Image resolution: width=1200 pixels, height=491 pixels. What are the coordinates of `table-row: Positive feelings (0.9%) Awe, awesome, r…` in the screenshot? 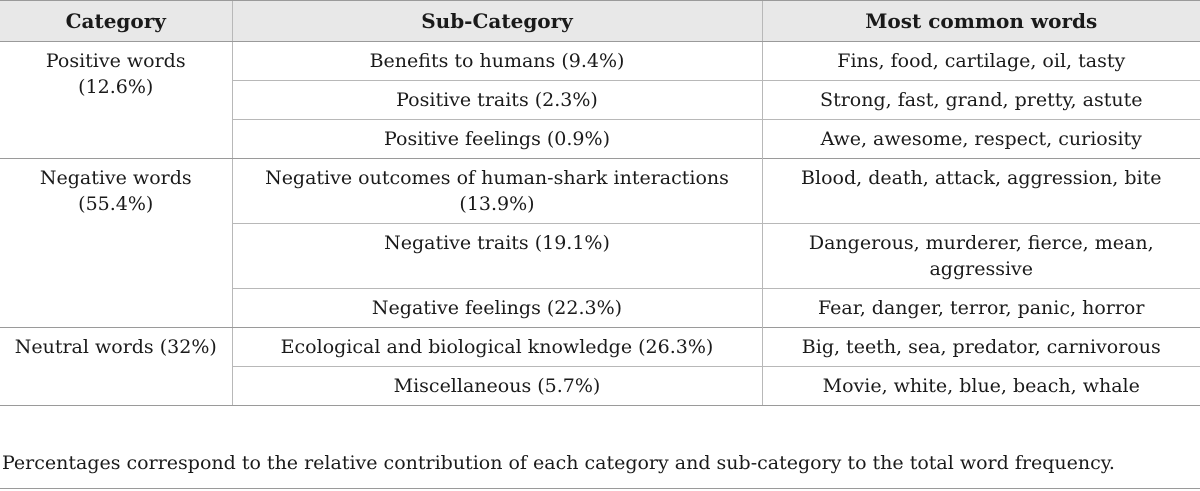 It's located at (600, 139).